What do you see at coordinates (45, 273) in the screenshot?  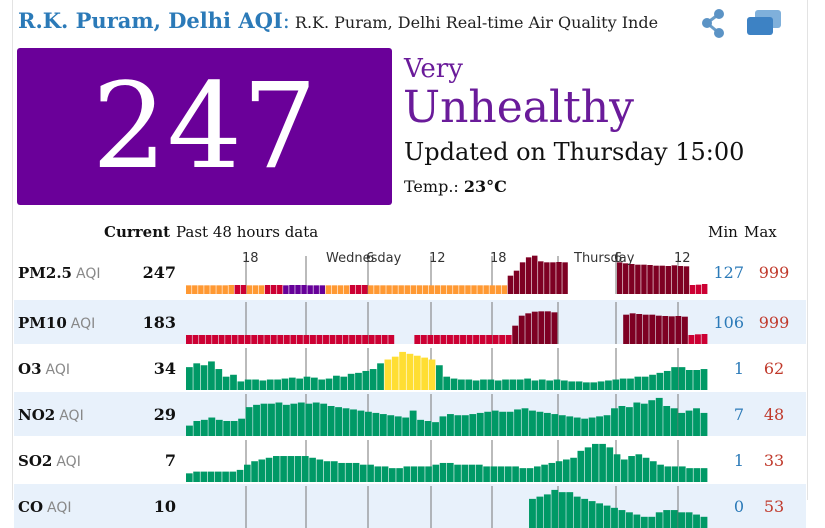 I see `pollutant-label: PM2.5` at bounding box center [45, 273].